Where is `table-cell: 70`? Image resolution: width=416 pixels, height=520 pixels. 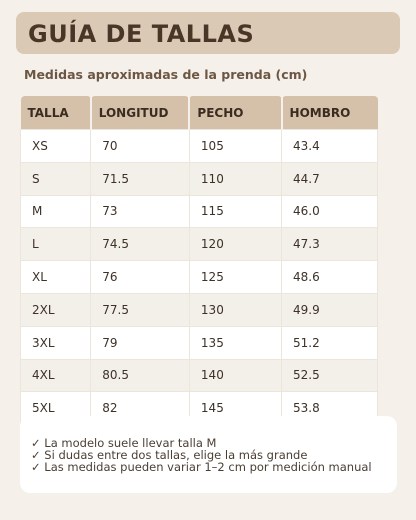
table-cell: 70 is located at coordinates (140, 146).